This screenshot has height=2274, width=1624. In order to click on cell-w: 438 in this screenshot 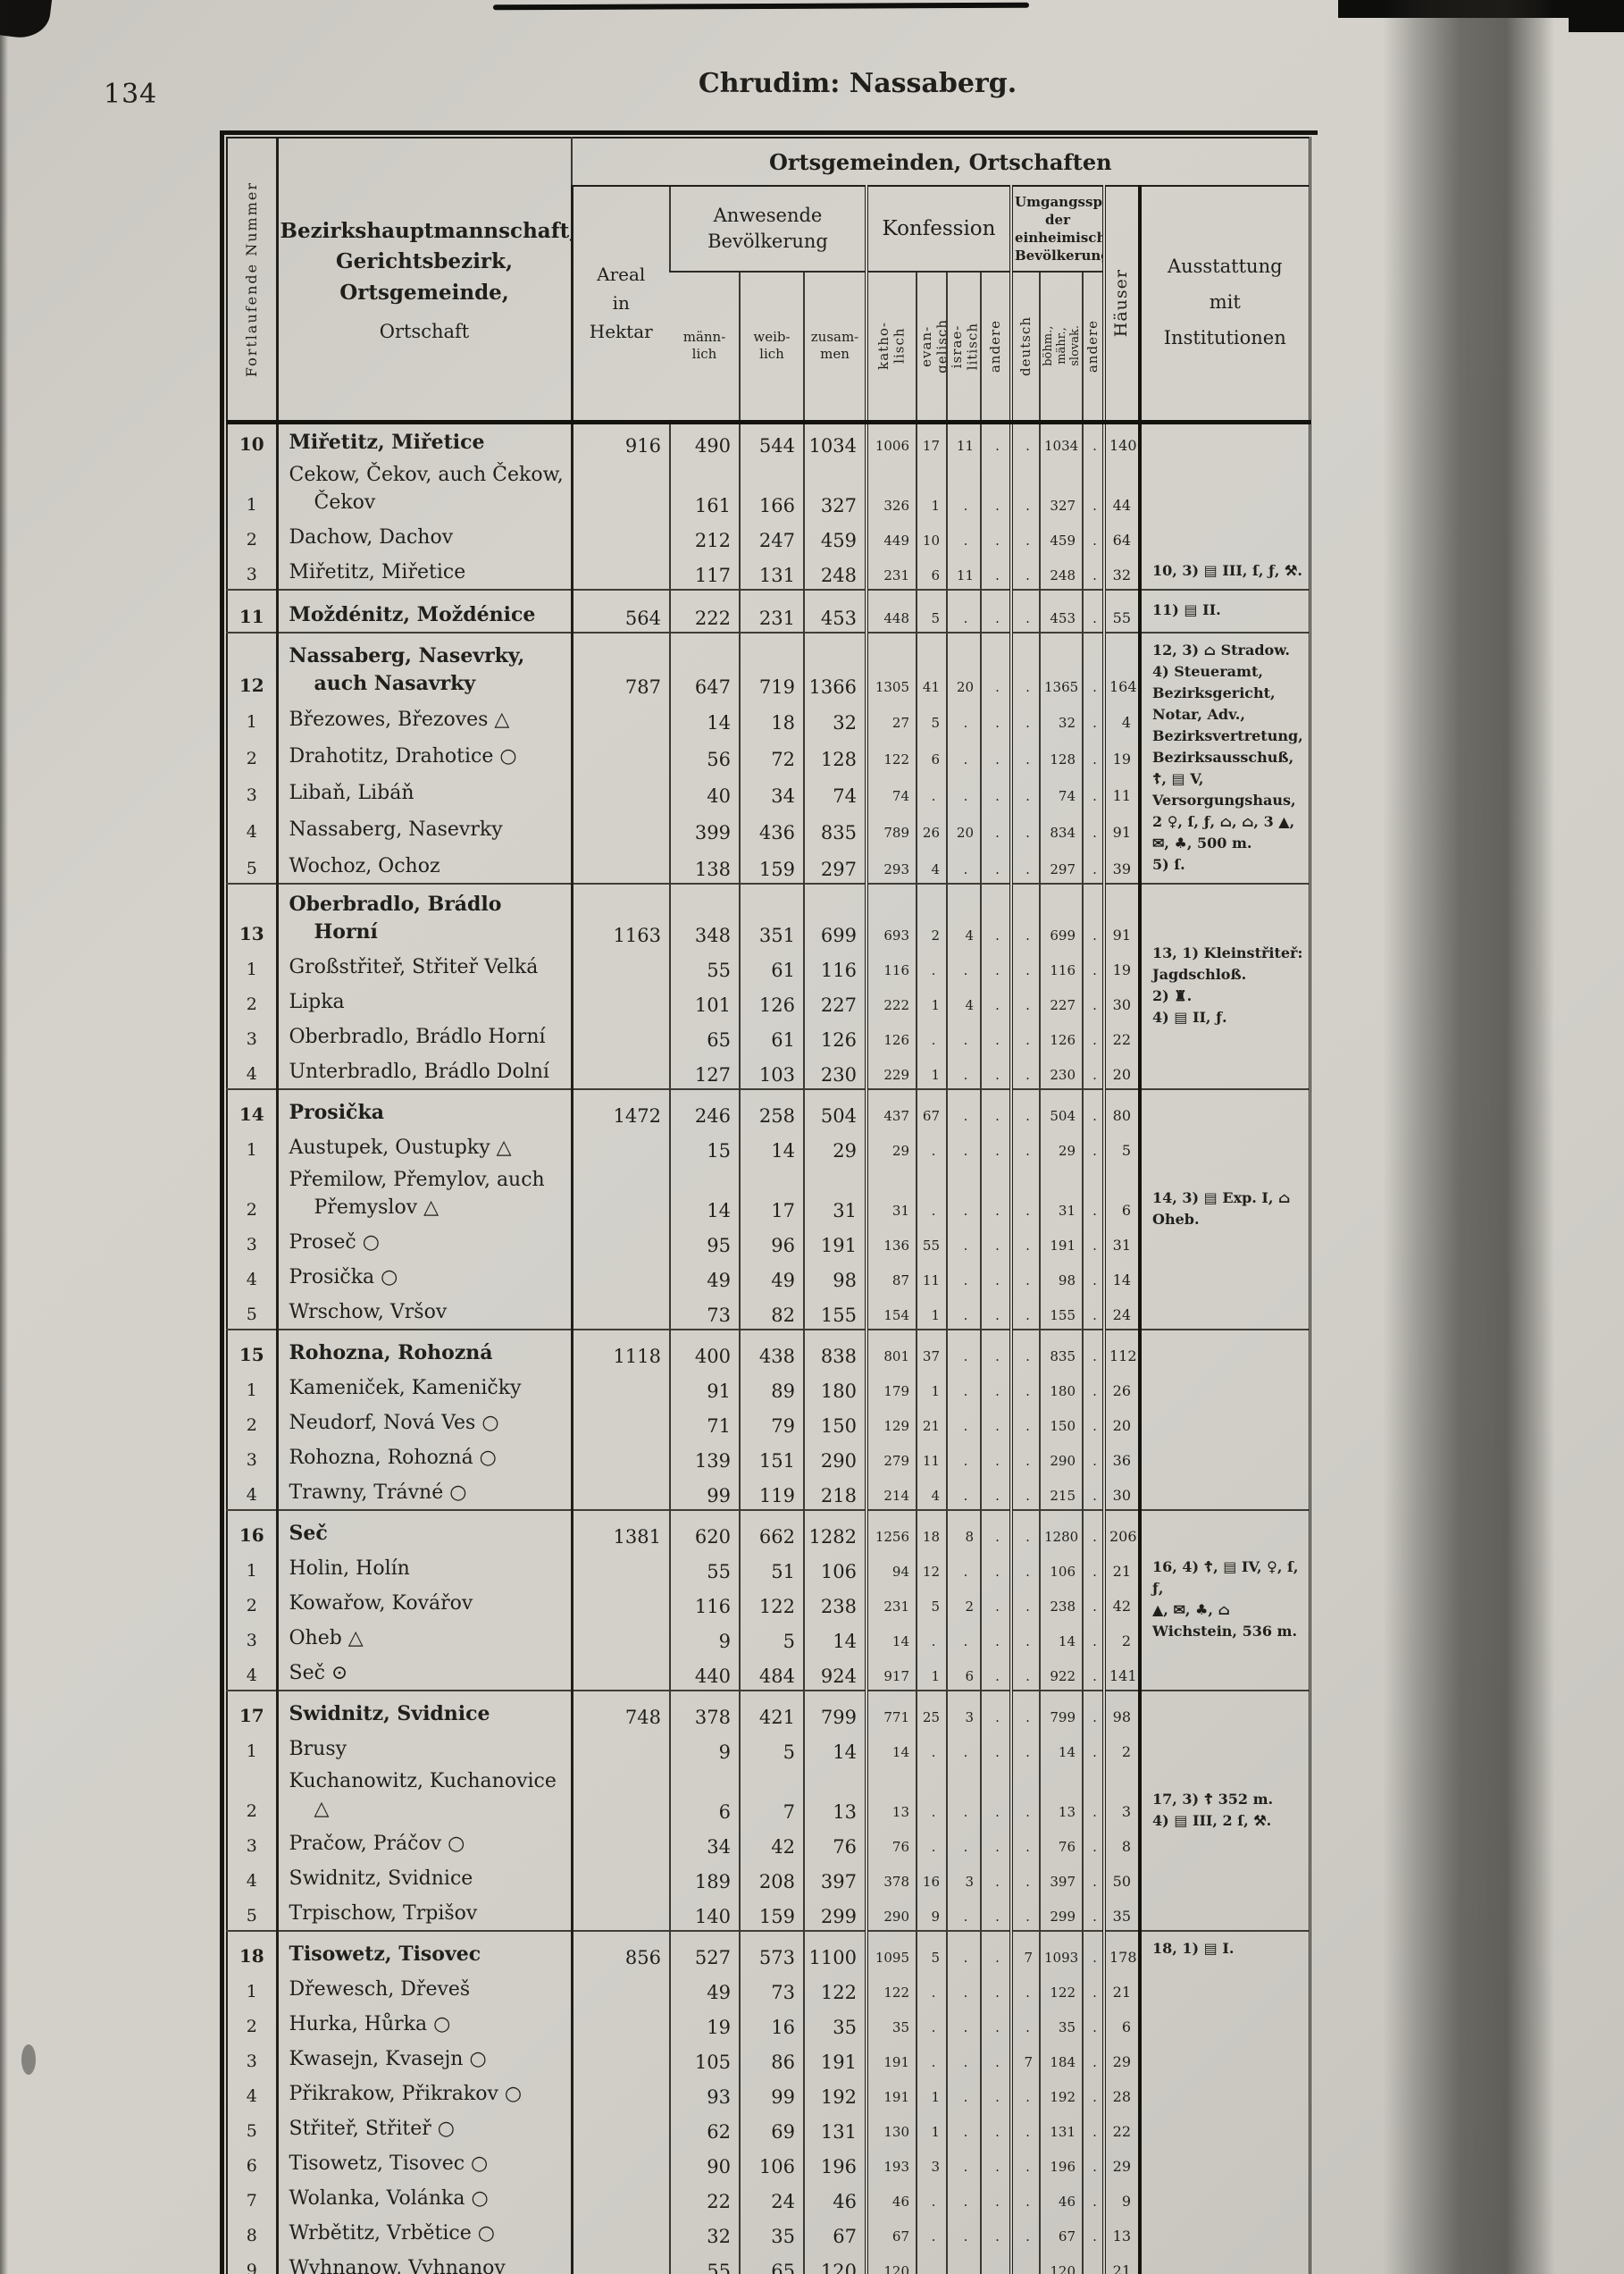, I will do `click(771, 1349)`.